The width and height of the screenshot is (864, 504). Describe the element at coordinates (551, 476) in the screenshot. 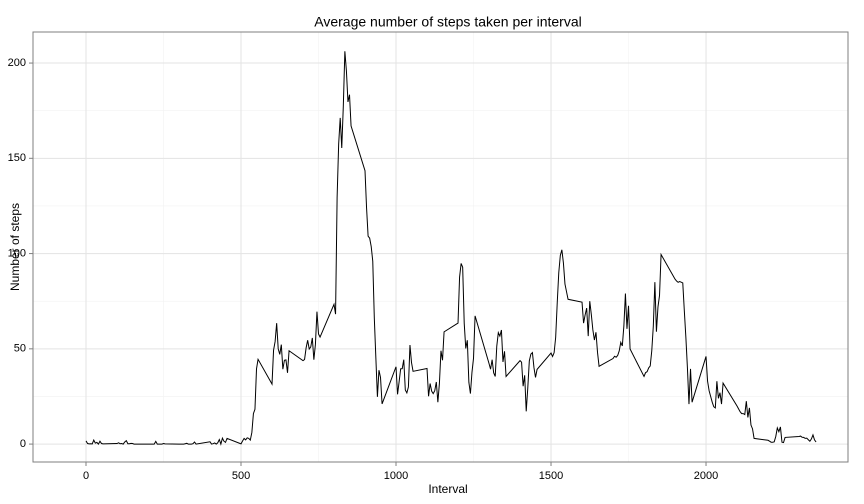

I see `x-tick-label: 1500` at that location.